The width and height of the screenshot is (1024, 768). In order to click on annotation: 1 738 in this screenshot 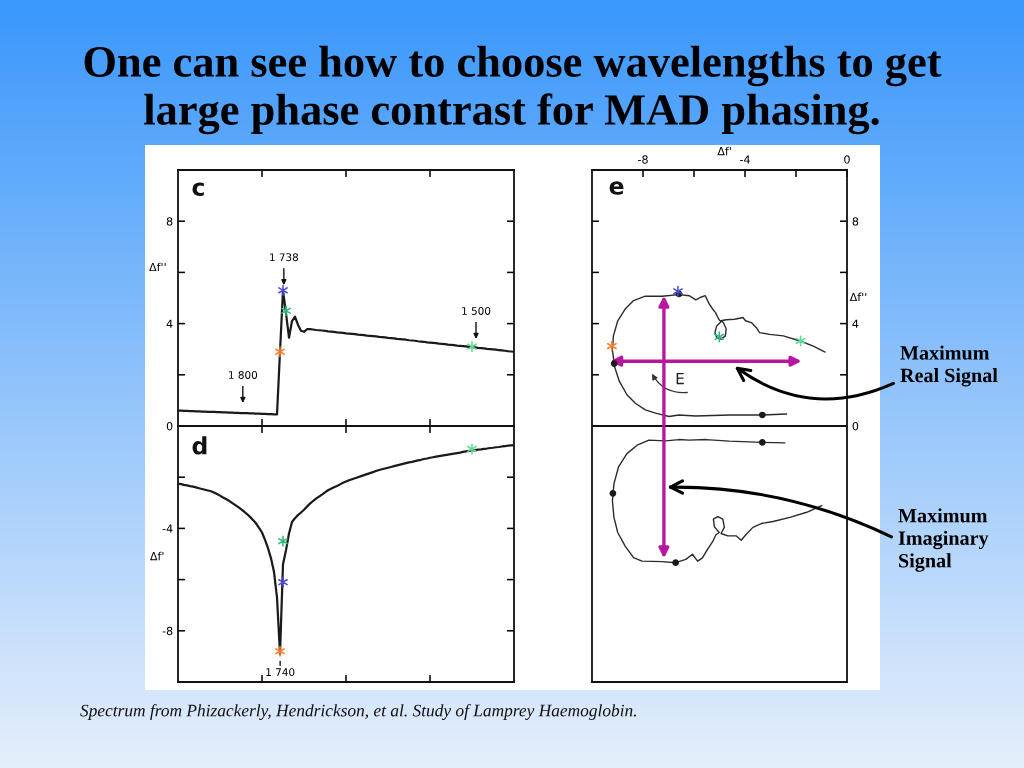, I will do `click(284, 257)`.